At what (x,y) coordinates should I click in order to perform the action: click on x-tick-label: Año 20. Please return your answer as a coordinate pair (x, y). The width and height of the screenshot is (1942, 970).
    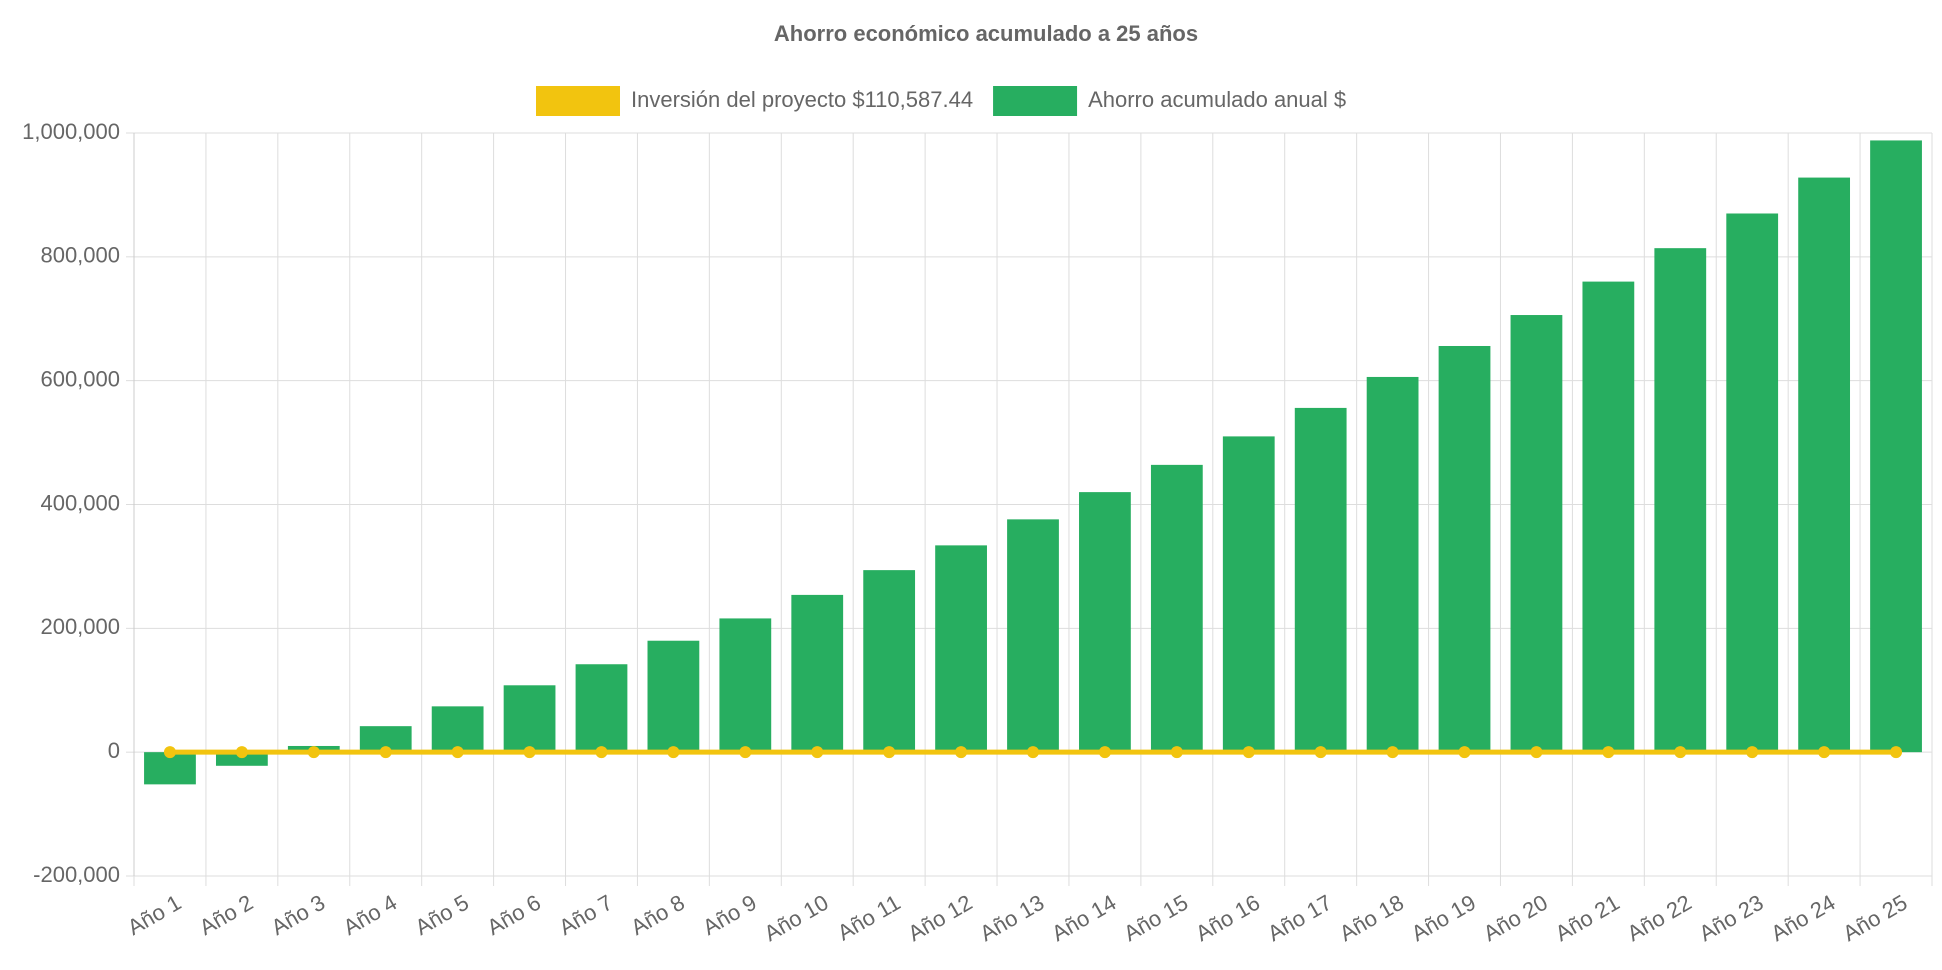
    Looking at the image, I should click on (1515, 918).